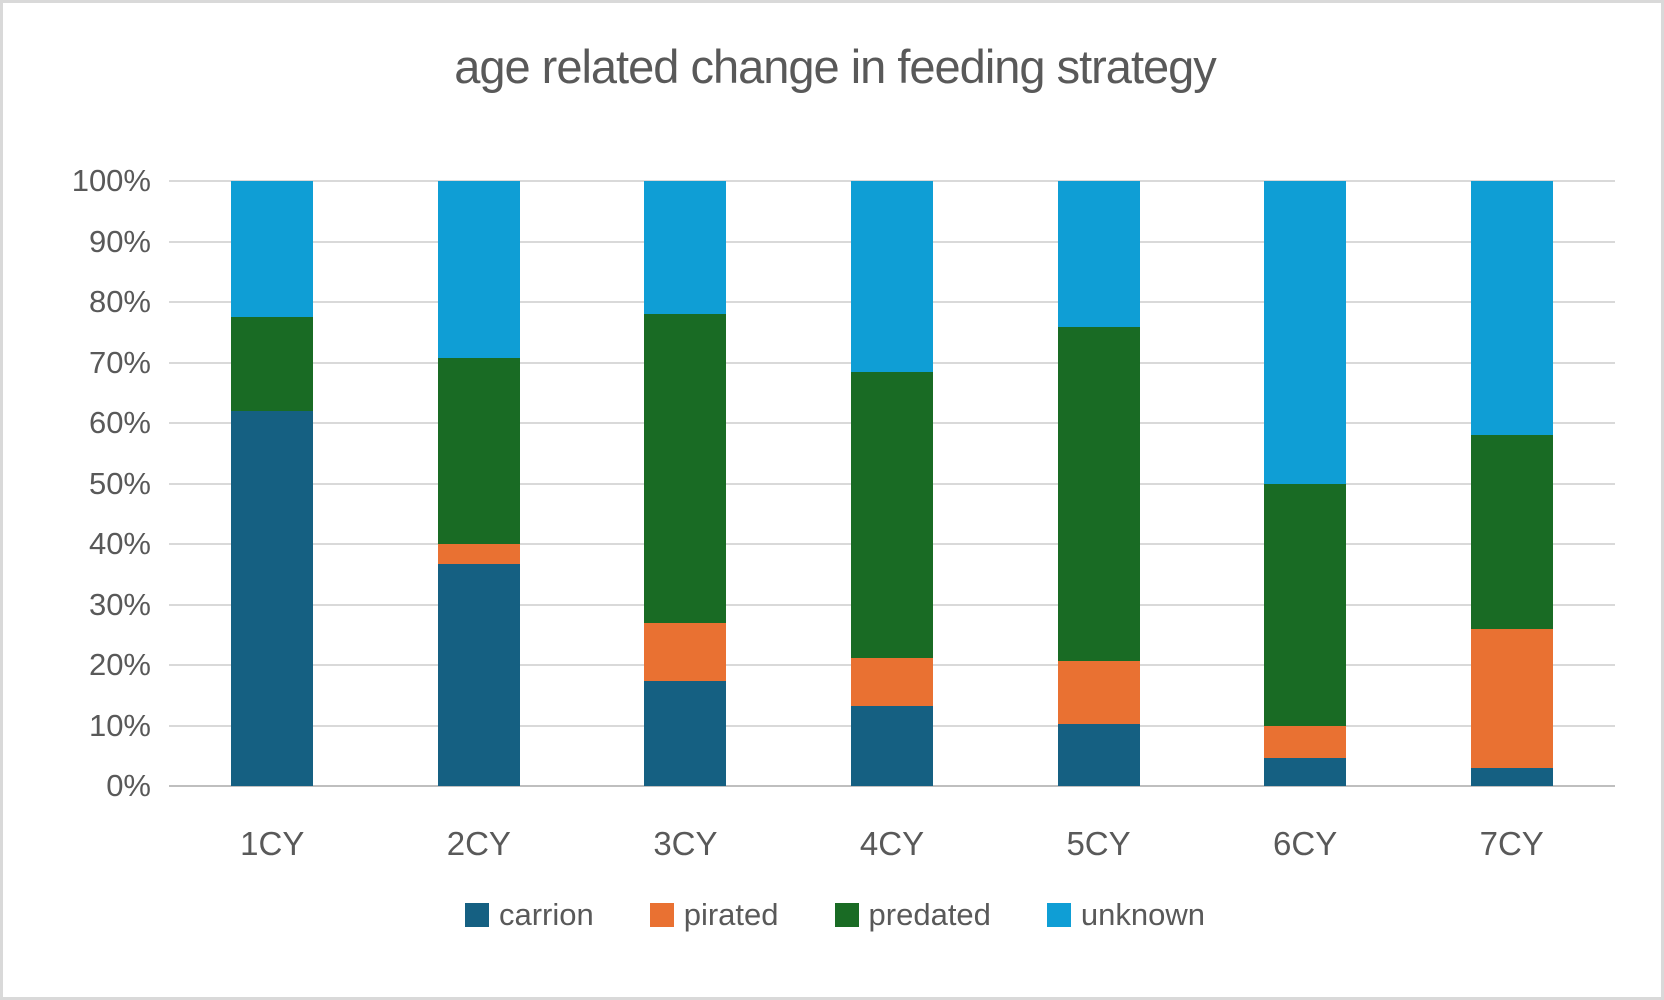 The width and height of the screenshot is (1664, 1000). What do you see at coordinates (478, 843) in the screenshot?
I see `x-tick-label-2CY: 2CY` at bounding box center [478, 843].